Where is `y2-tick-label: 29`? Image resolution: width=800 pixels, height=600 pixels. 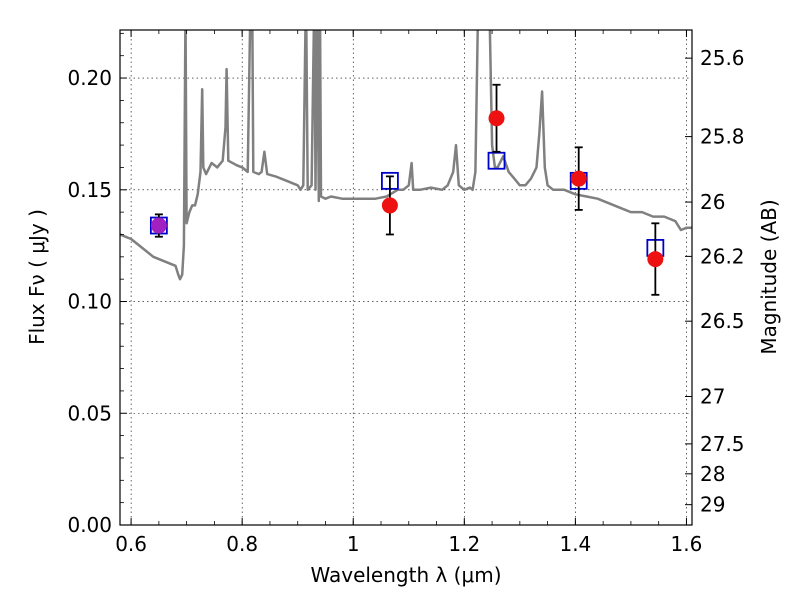 y2-tick-label: 29 is located at coordinates (712, 505).